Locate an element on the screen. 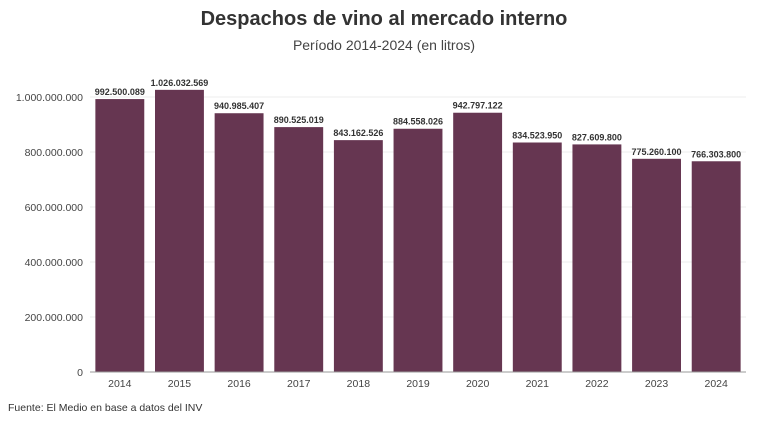 The height and width of the screenshot is (421, 768). data-label: 890.525.019 is located at coordinates (299, 120).